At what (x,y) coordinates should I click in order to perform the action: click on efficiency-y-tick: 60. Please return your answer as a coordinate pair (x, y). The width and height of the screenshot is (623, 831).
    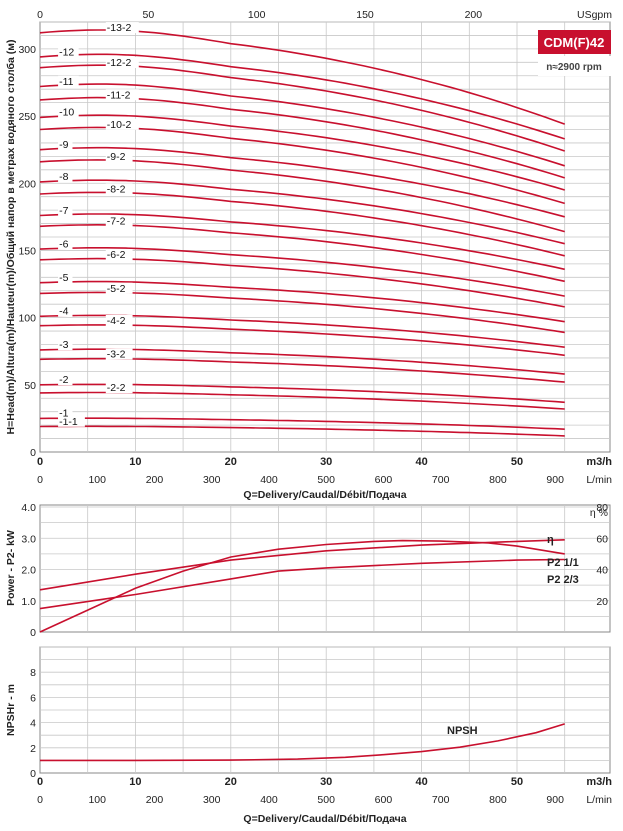
    Looking at the image, I should click on (602, 539).